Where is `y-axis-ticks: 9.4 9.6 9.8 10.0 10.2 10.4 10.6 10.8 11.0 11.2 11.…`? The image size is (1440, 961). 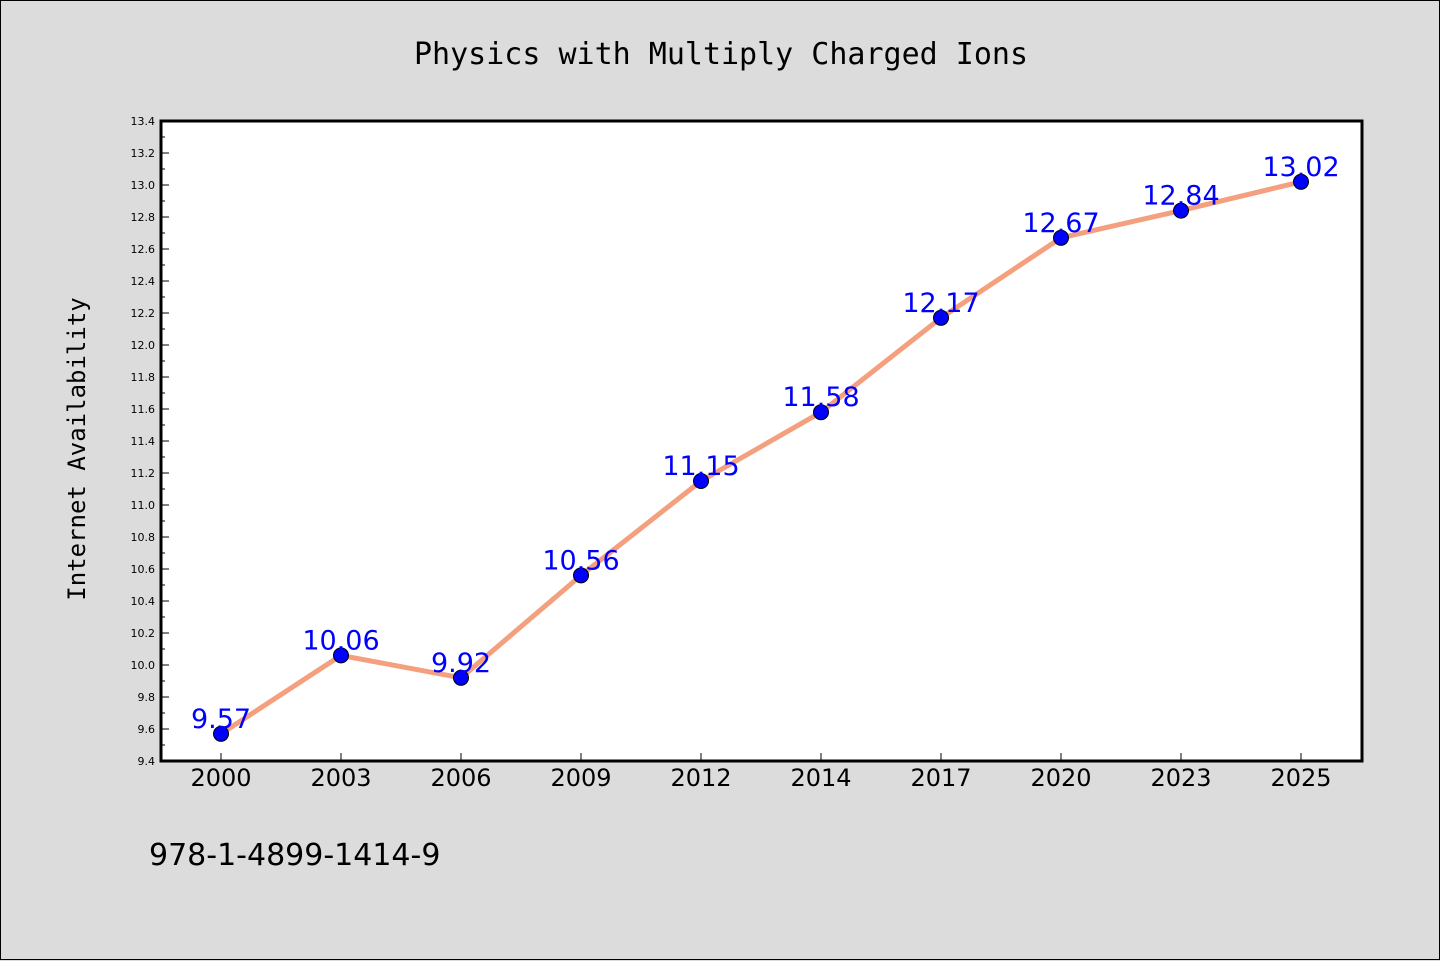
y-axis-ticks: 9.4 9.6 9.8 10.0 10.2 10.4 10.6 10.8 11.0 11.2 11.… is located at coordinates (150, 441).